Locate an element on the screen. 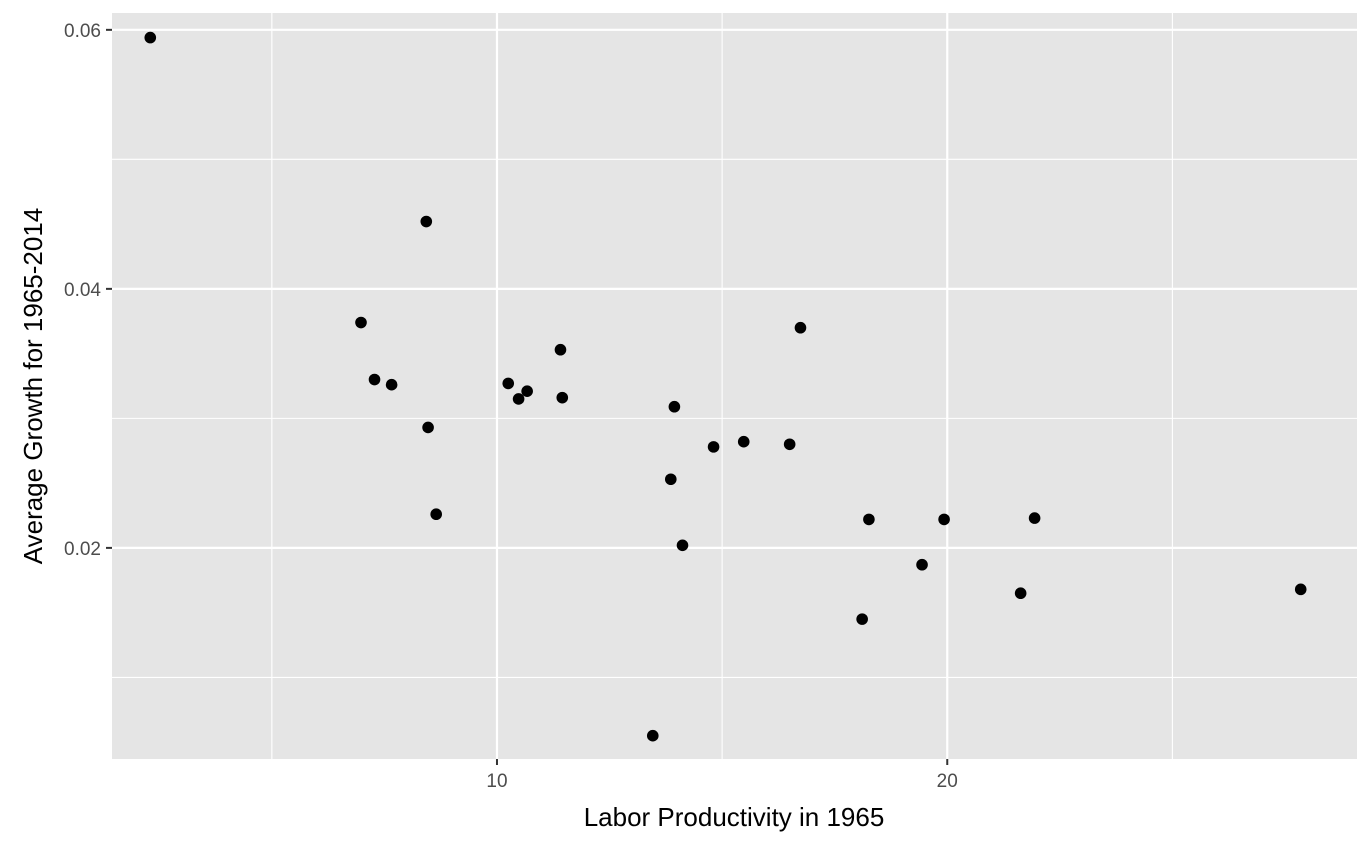 The height and width of the screenshot is (847, 1372). y-axis-title: Average Growth for 1965-2014 is located at coordinates (33, 386).